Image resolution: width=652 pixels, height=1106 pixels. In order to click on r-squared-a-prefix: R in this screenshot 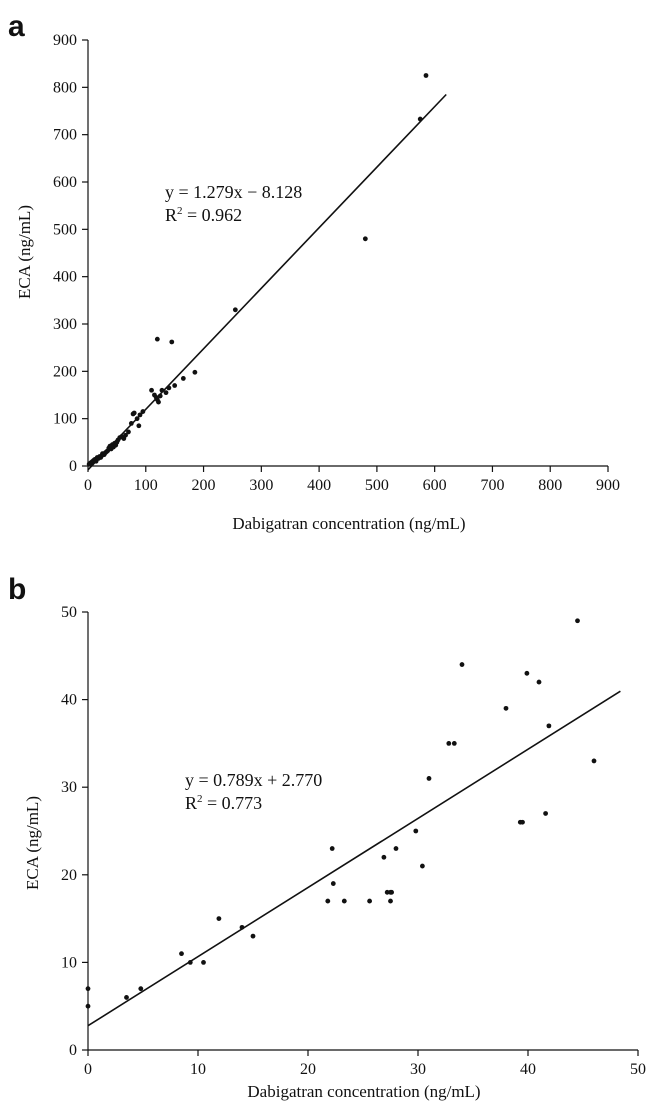, I will do `click(171, 215)`.